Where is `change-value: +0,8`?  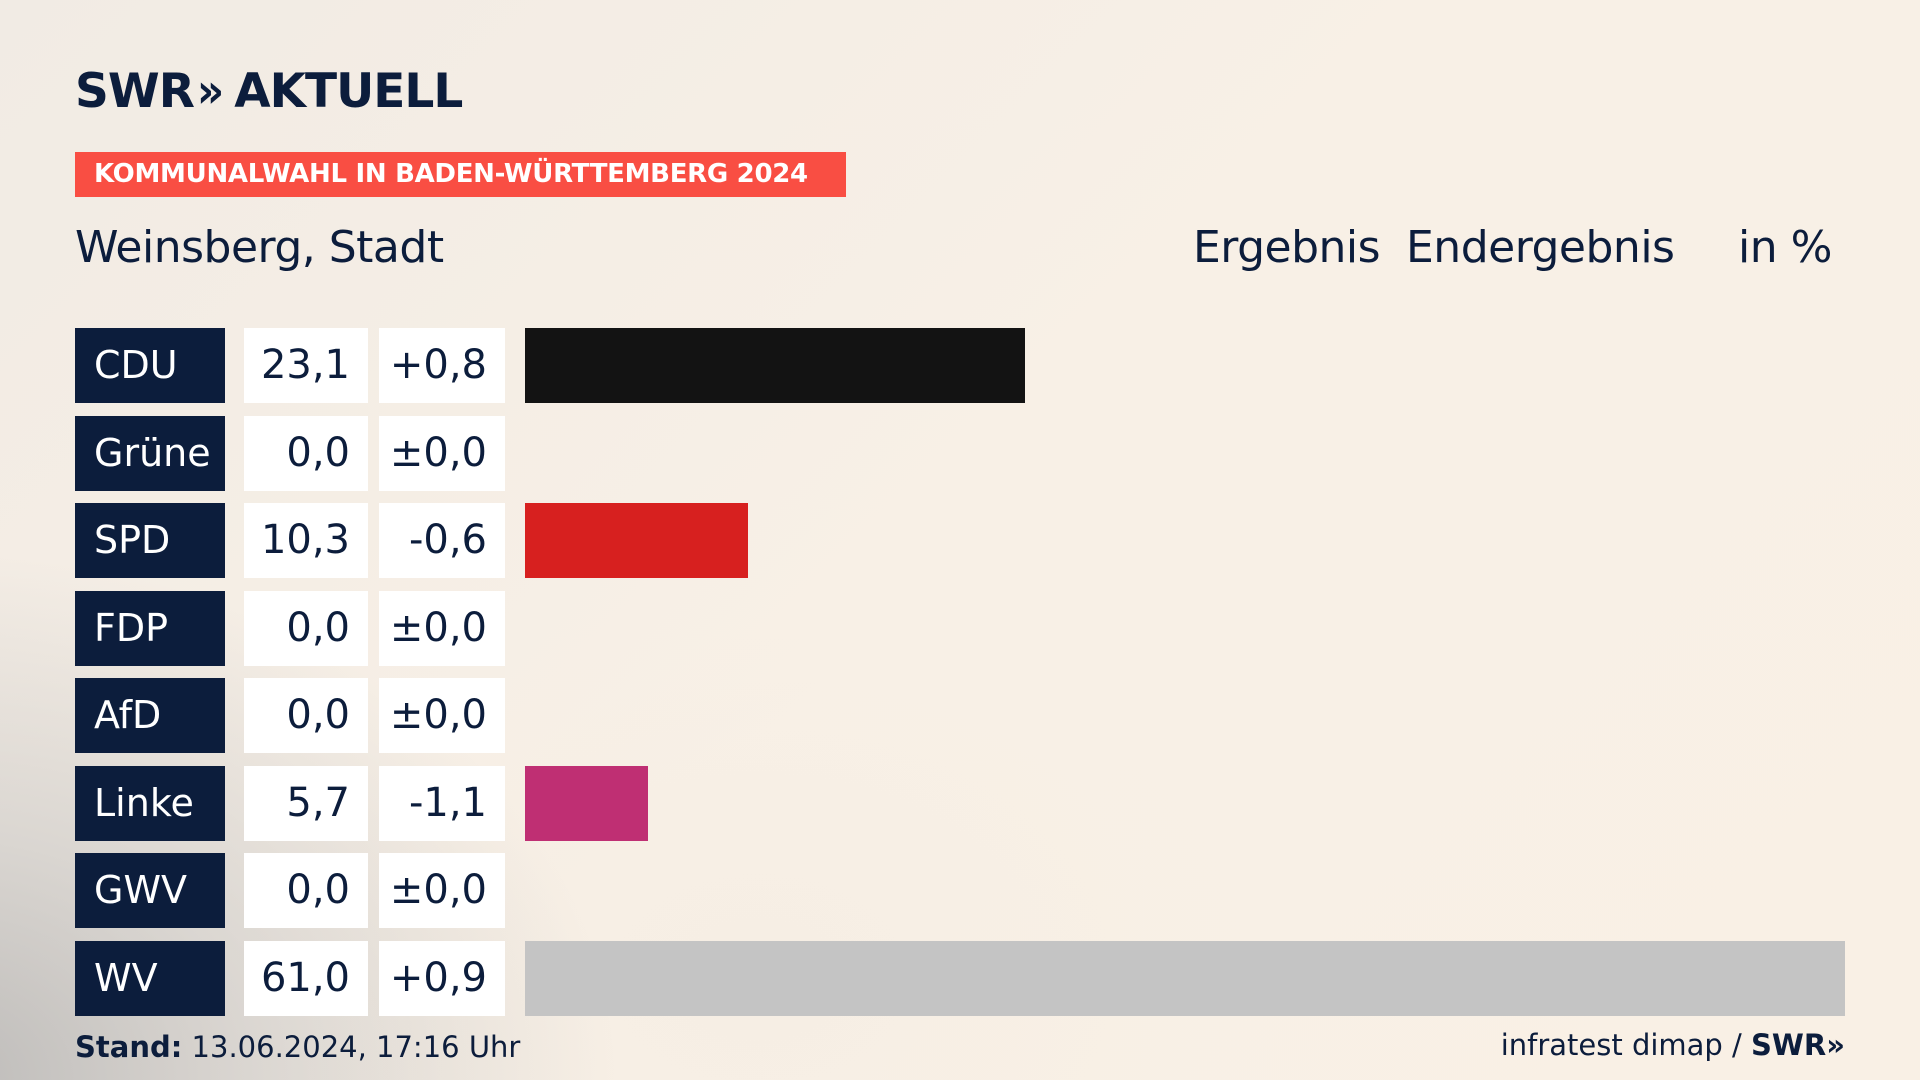
change-value: +0,8 is located at coordinates (442, 365).